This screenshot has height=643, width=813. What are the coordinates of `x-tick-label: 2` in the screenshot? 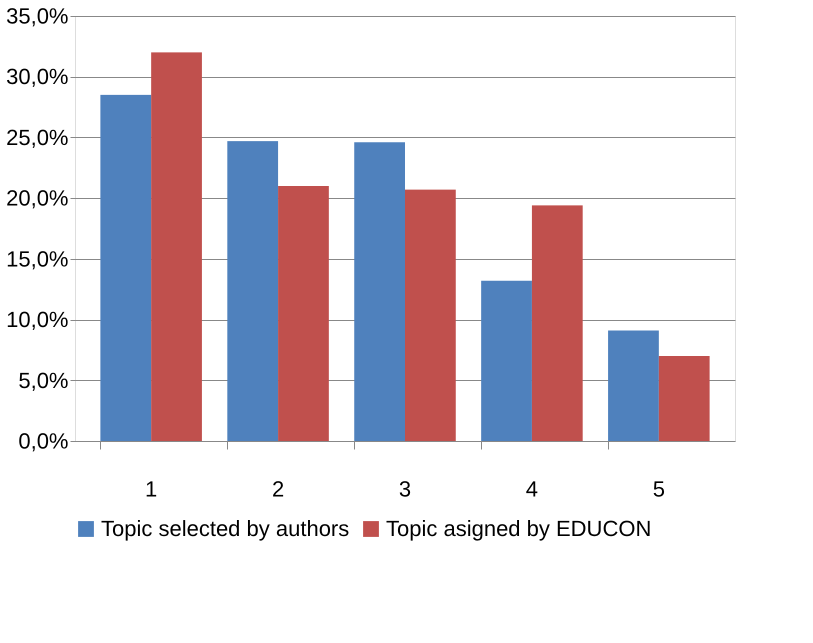 It's located at (278, 489).